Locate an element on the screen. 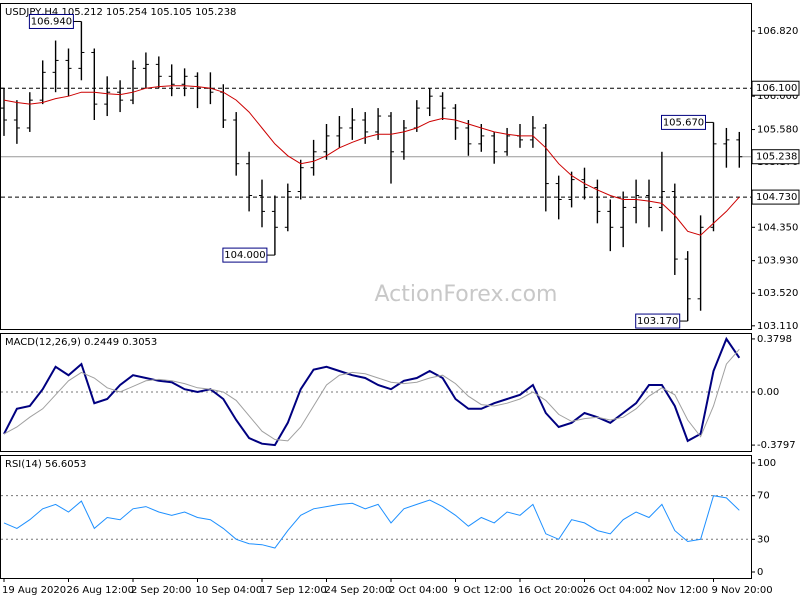 The height and width of the screenshot is (600, 800). x-tick-label: 26 Oct 04:00 is located at coordinates (615, 590).